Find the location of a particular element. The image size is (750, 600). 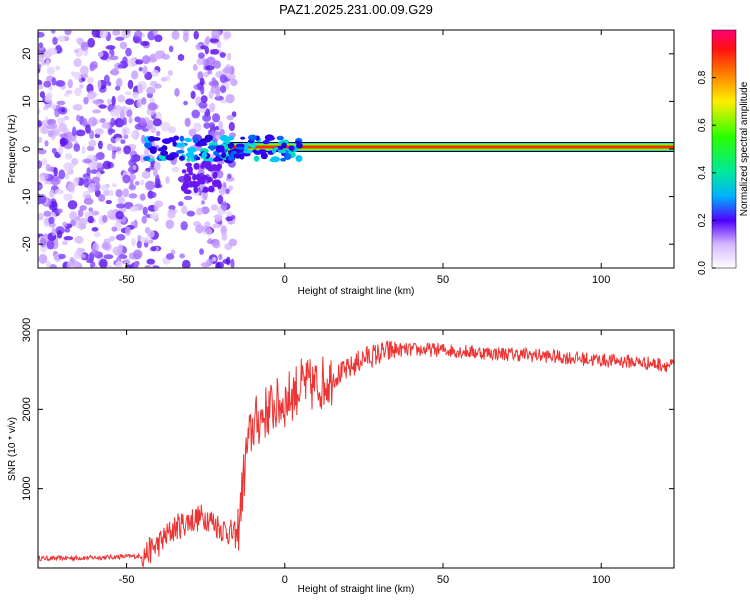

spectrogram-signal-band is located at coordinates (451, 147).